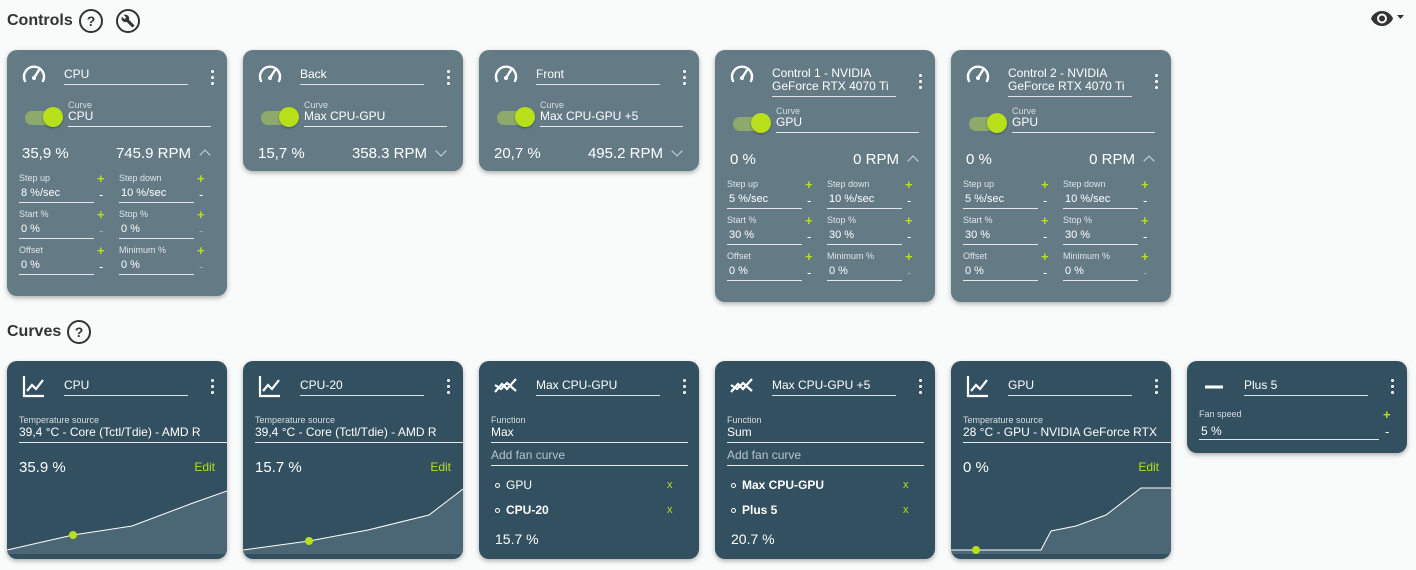  I want to click on control-name: Back, so click(362, 76).